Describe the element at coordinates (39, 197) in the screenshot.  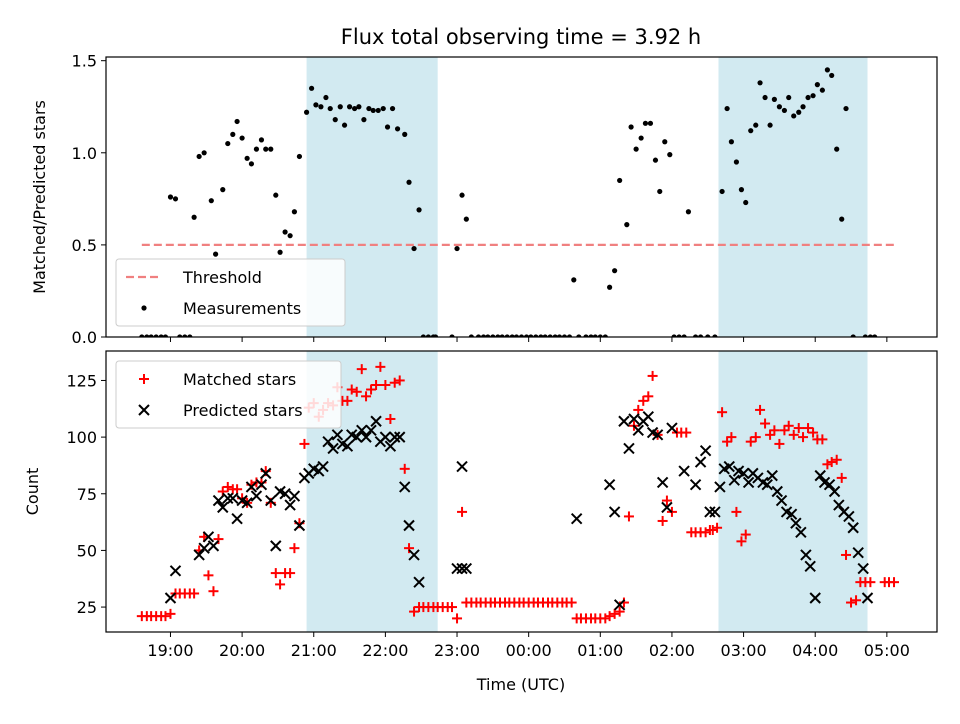
I see `y-axis-label: Matched/Predicted stars` at that location.